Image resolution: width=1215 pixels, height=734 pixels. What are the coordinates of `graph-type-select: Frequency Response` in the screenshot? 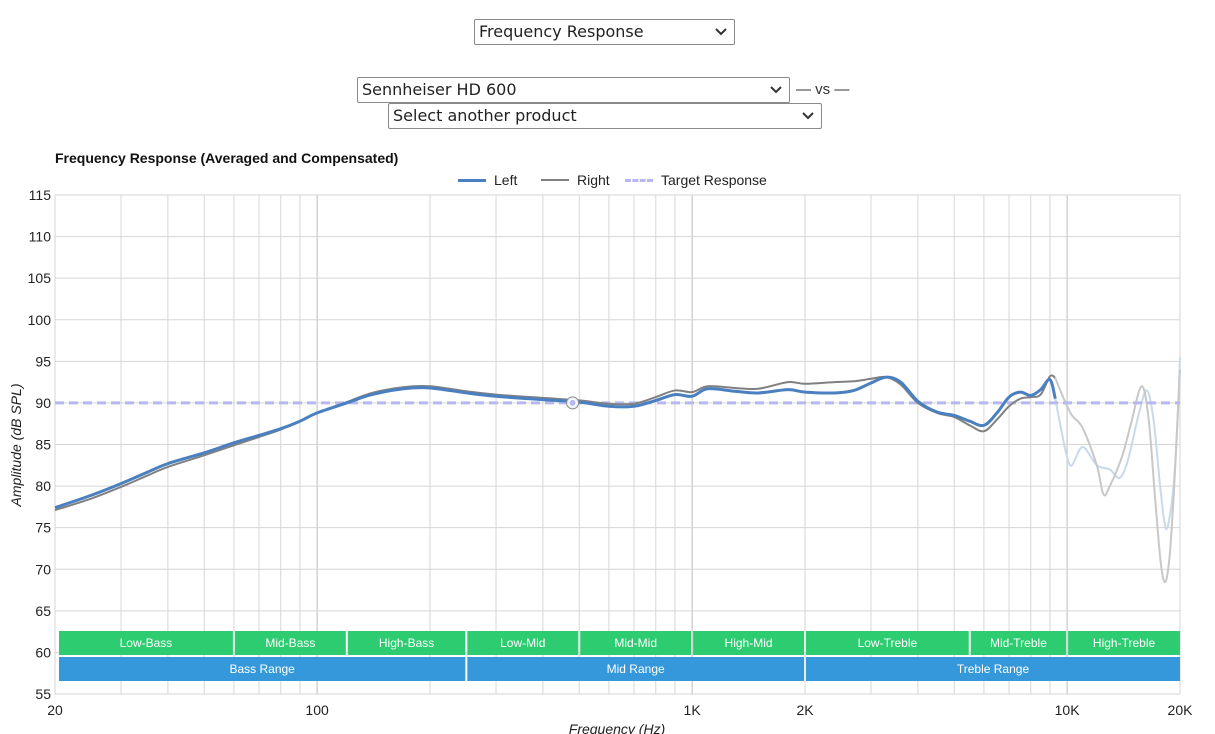 It's located at (604, 32).